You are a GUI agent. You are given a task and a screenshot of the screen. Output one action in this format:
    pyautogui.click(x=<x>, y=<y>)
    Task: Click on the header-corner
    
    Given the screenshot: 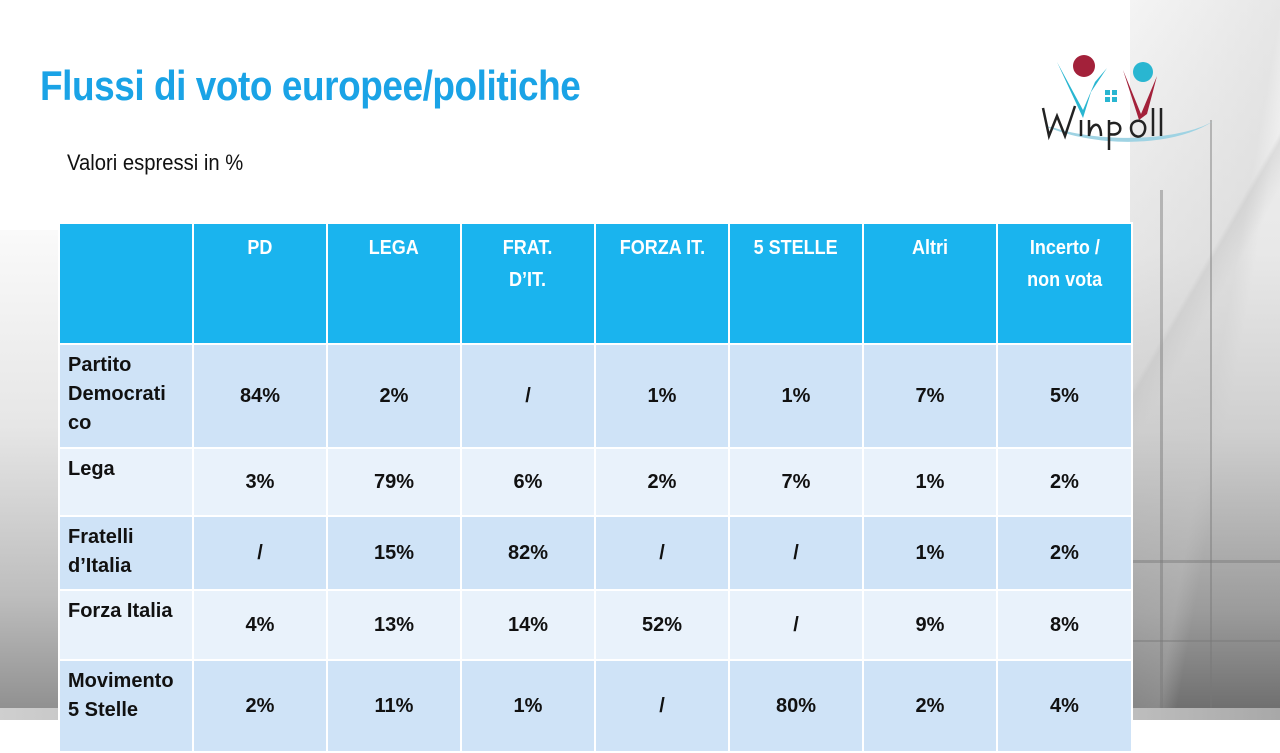 What is the action you would take?
    pyautogui.click(x=126, y=283)
    